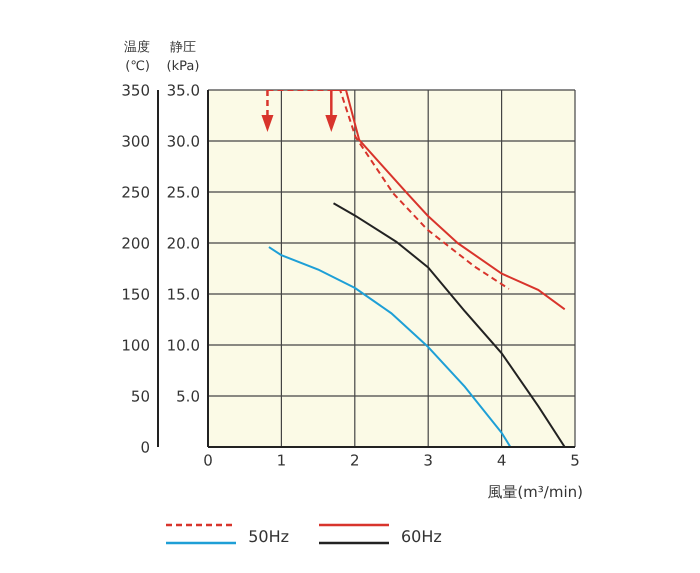 The image size is (700, 573). I want to click on x-tick-label: 2, so click(355, 461).